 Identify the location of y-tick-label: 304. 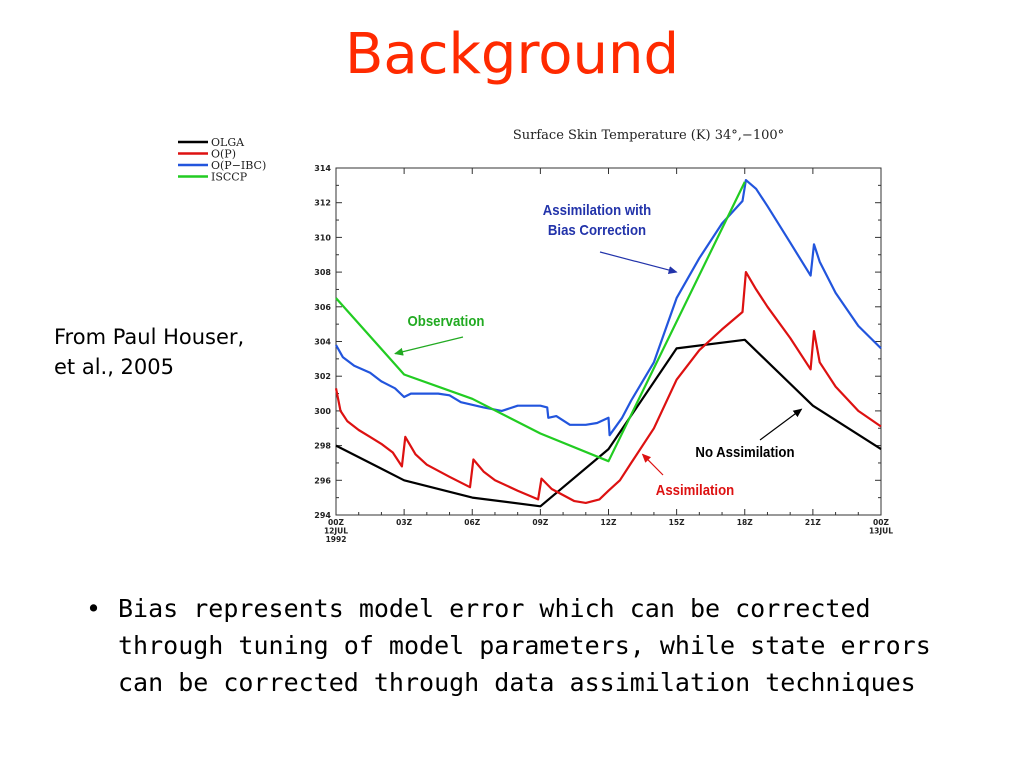
(322, 342).